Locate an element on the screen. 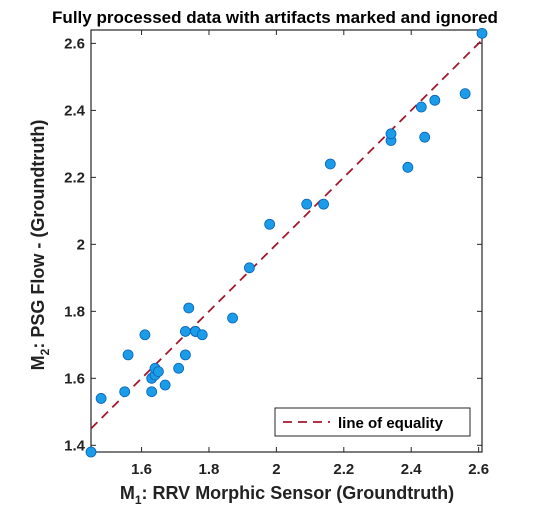 This screenshot has height=519, width=550. legend: line of equality is located at coordinates (372, 422).